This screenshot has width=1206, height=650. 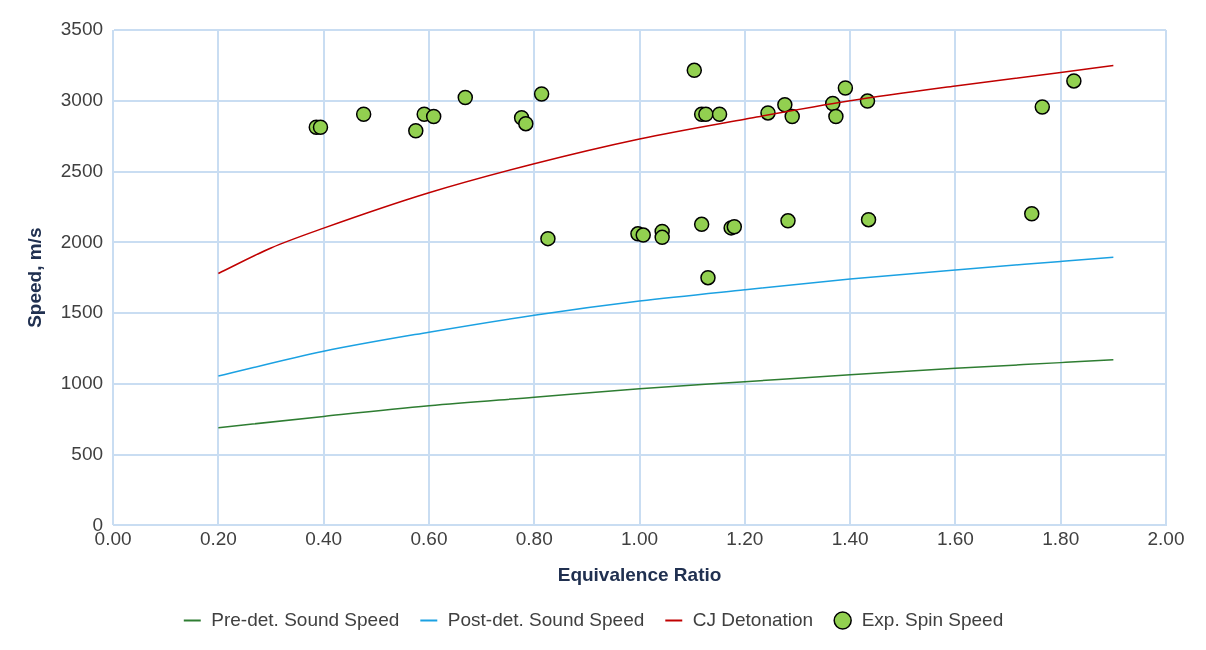 I want to click on x-tick-label: 2.00, so click(x=1166, y=539).